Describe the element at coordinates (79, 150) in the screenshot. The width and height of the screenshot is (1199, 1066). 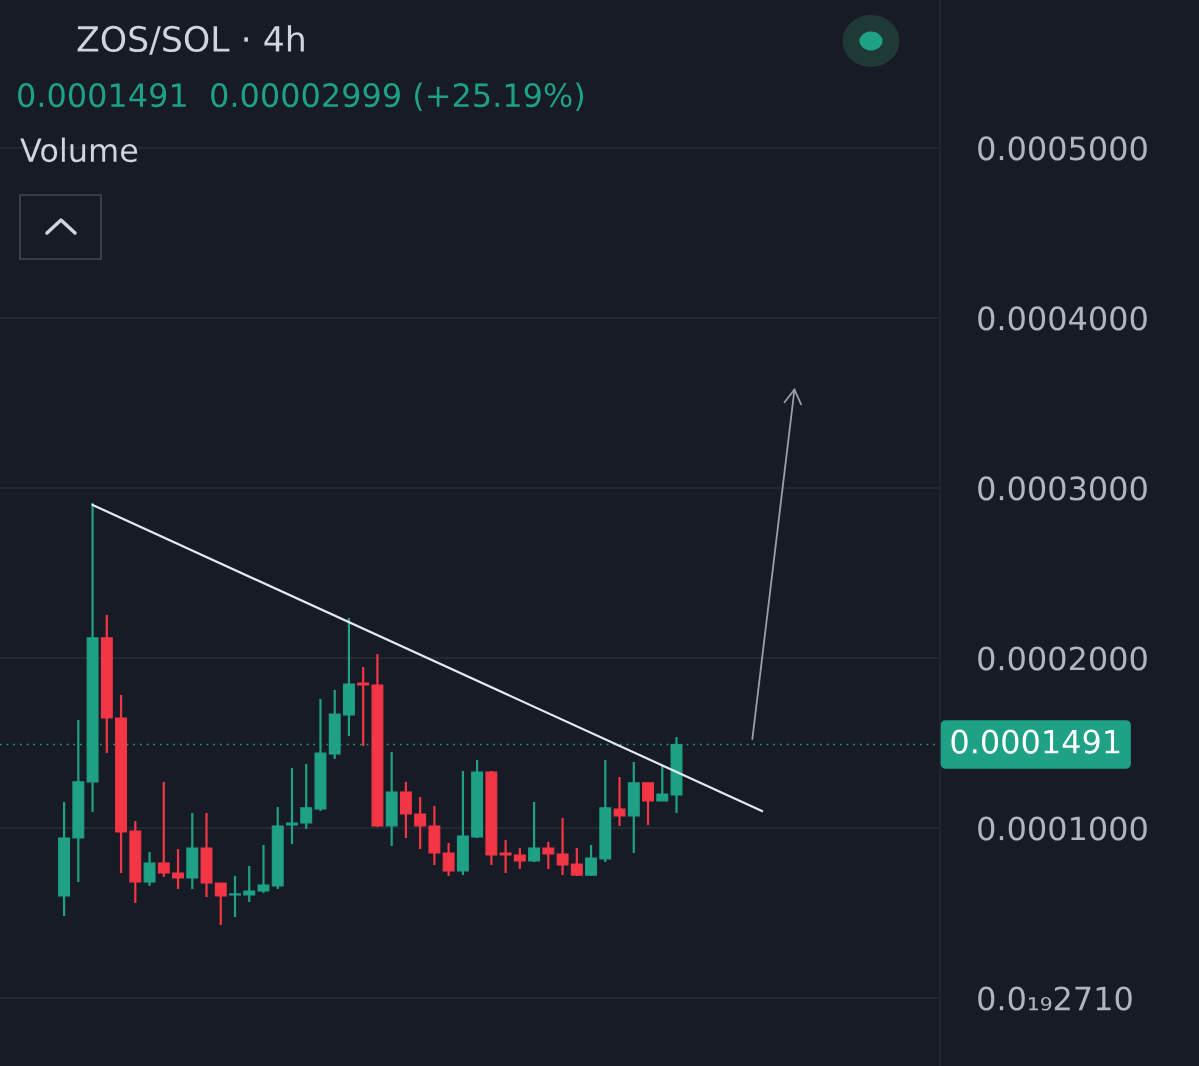
I see `annotation: Volume` at that location.